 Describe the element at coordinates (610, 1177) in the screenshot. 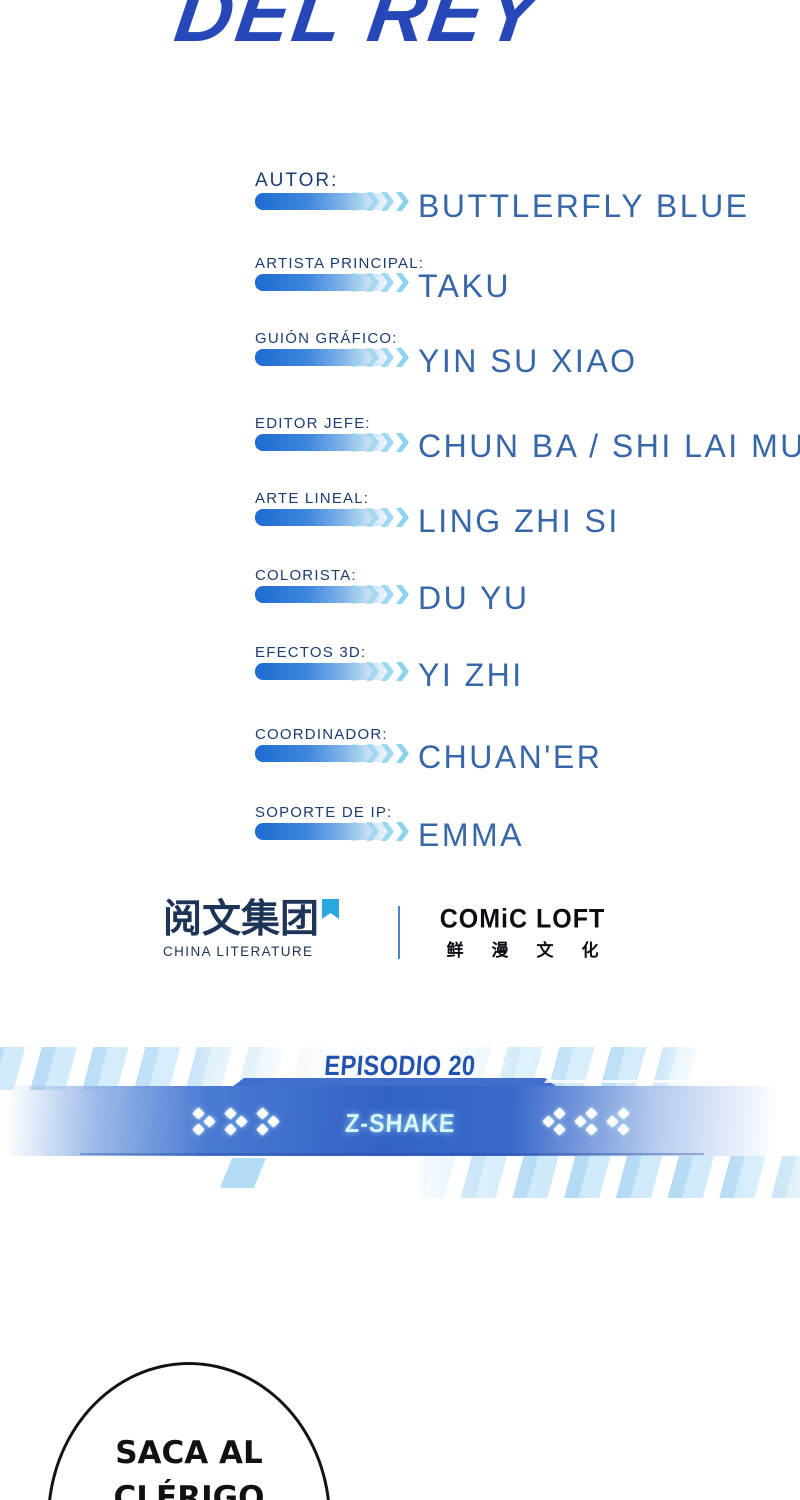

I see `diagonal-stripes-bottom` at that location.